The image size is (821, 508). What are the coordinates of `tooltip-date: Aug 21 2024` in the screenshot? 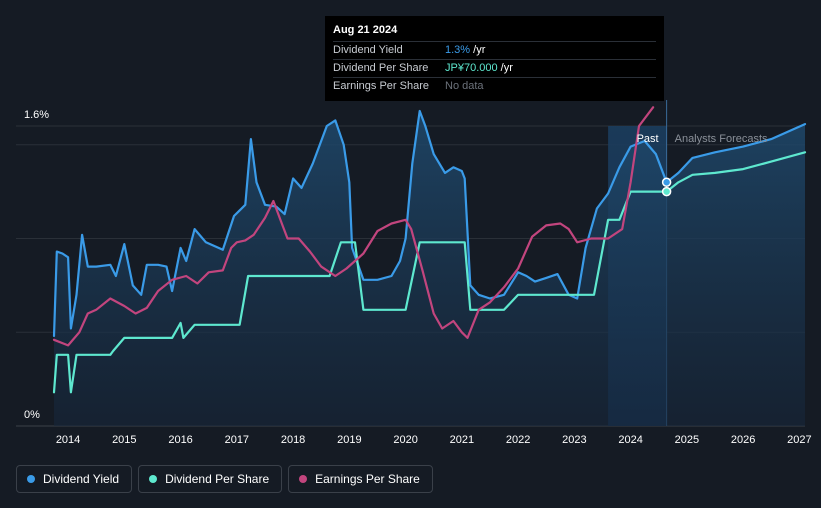 It's located at (365, 30).